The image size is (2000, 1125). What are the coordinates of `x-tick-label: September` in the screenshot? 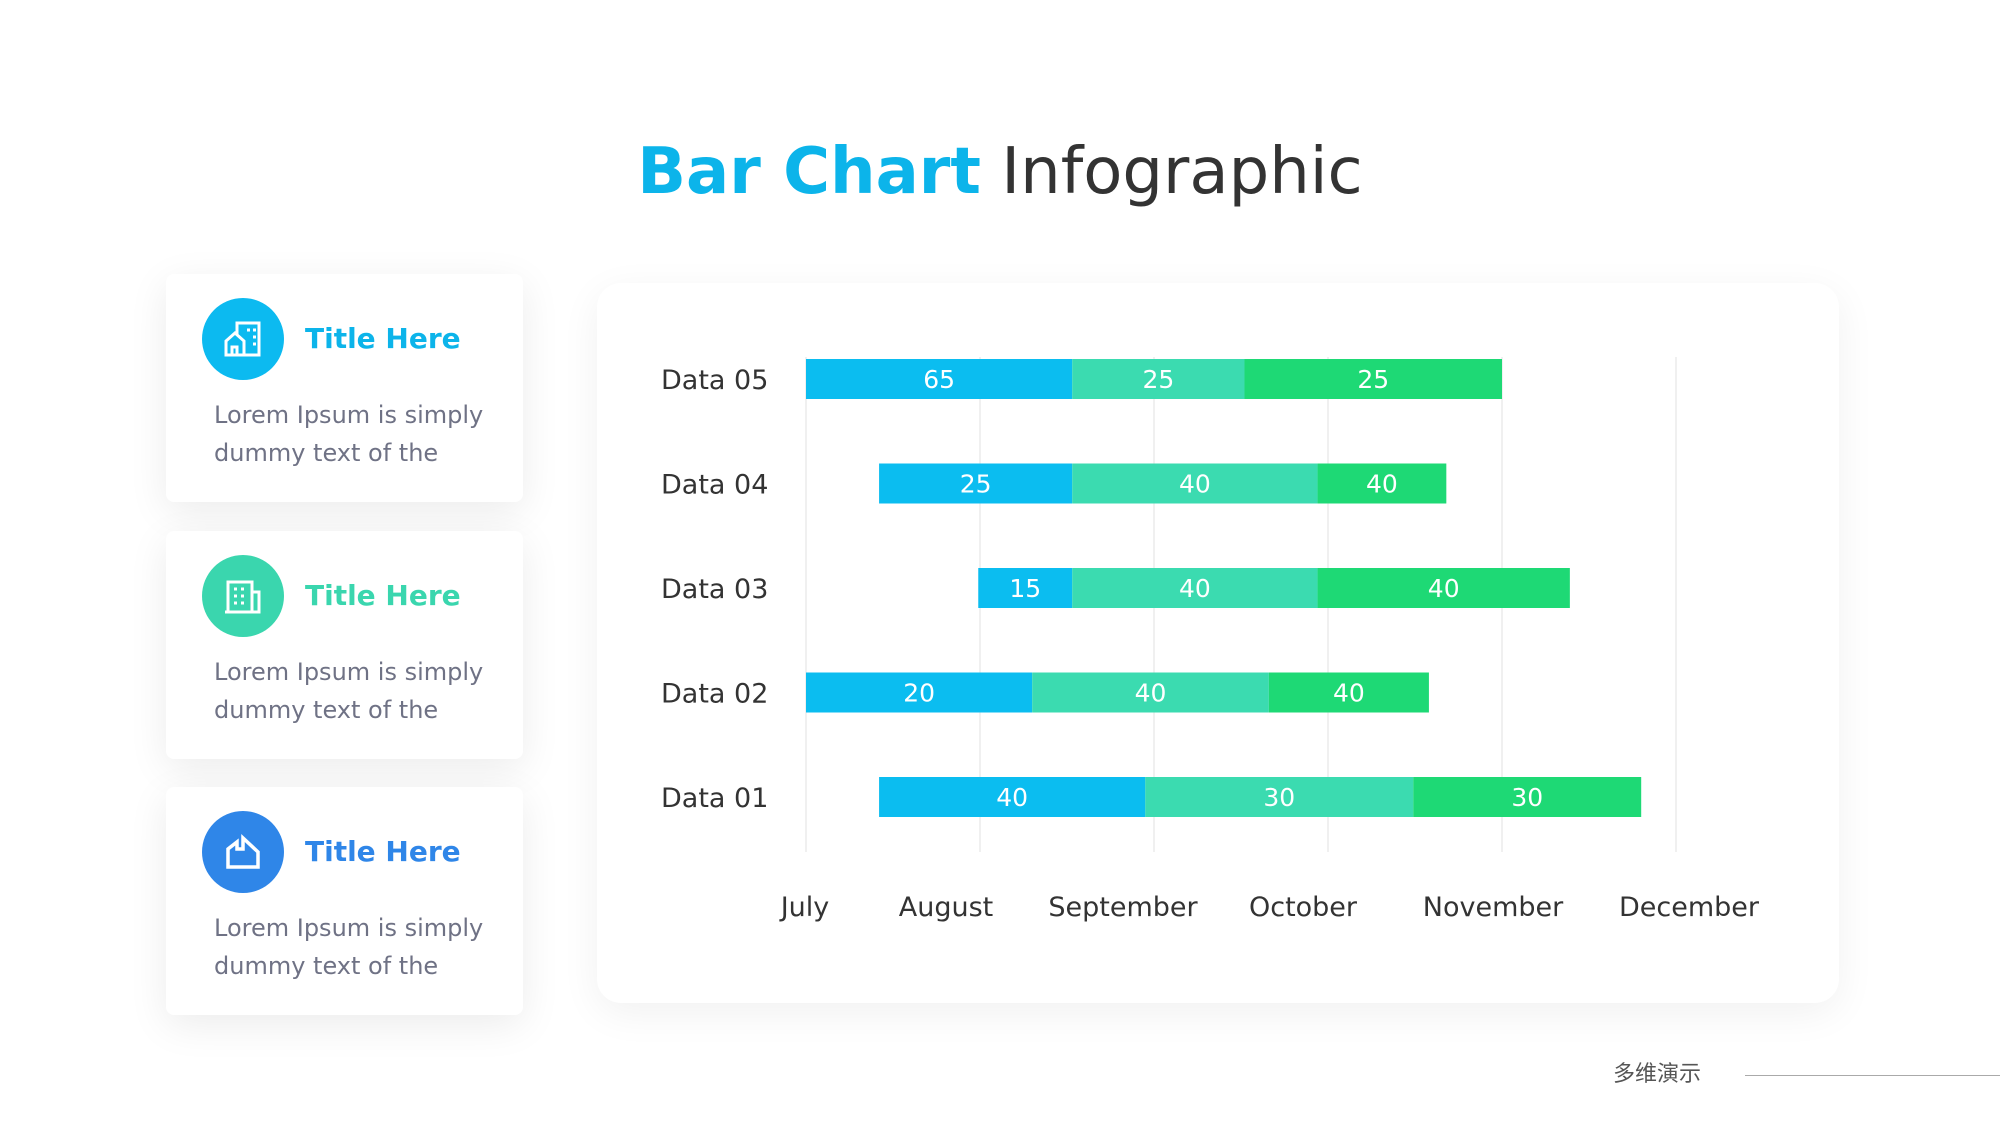 It's located at (1123, 907).